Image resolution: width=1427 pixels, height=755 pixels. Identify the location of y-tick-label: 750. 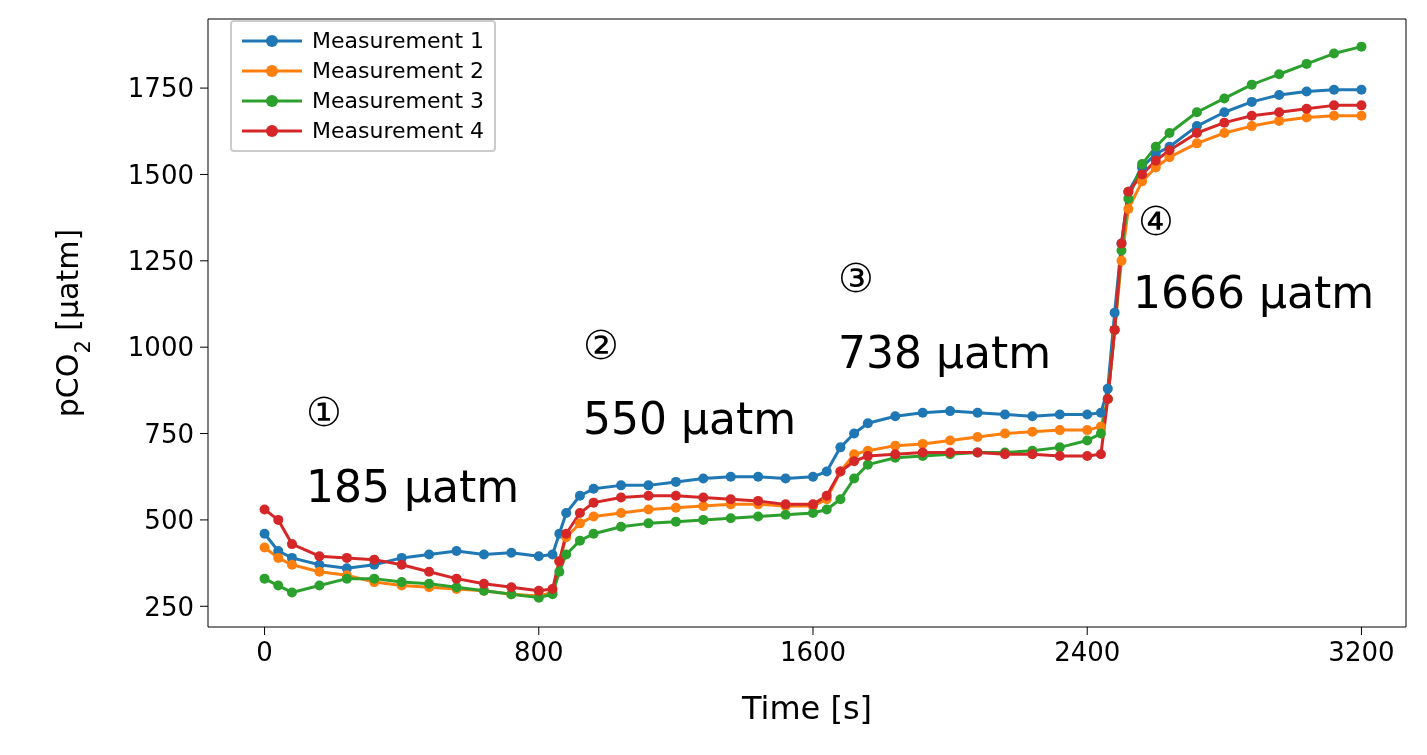
(169, 433).